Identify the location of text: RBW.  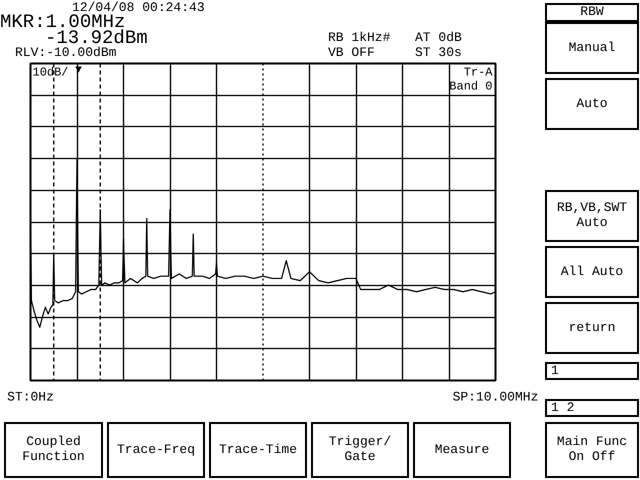
(592, 12).